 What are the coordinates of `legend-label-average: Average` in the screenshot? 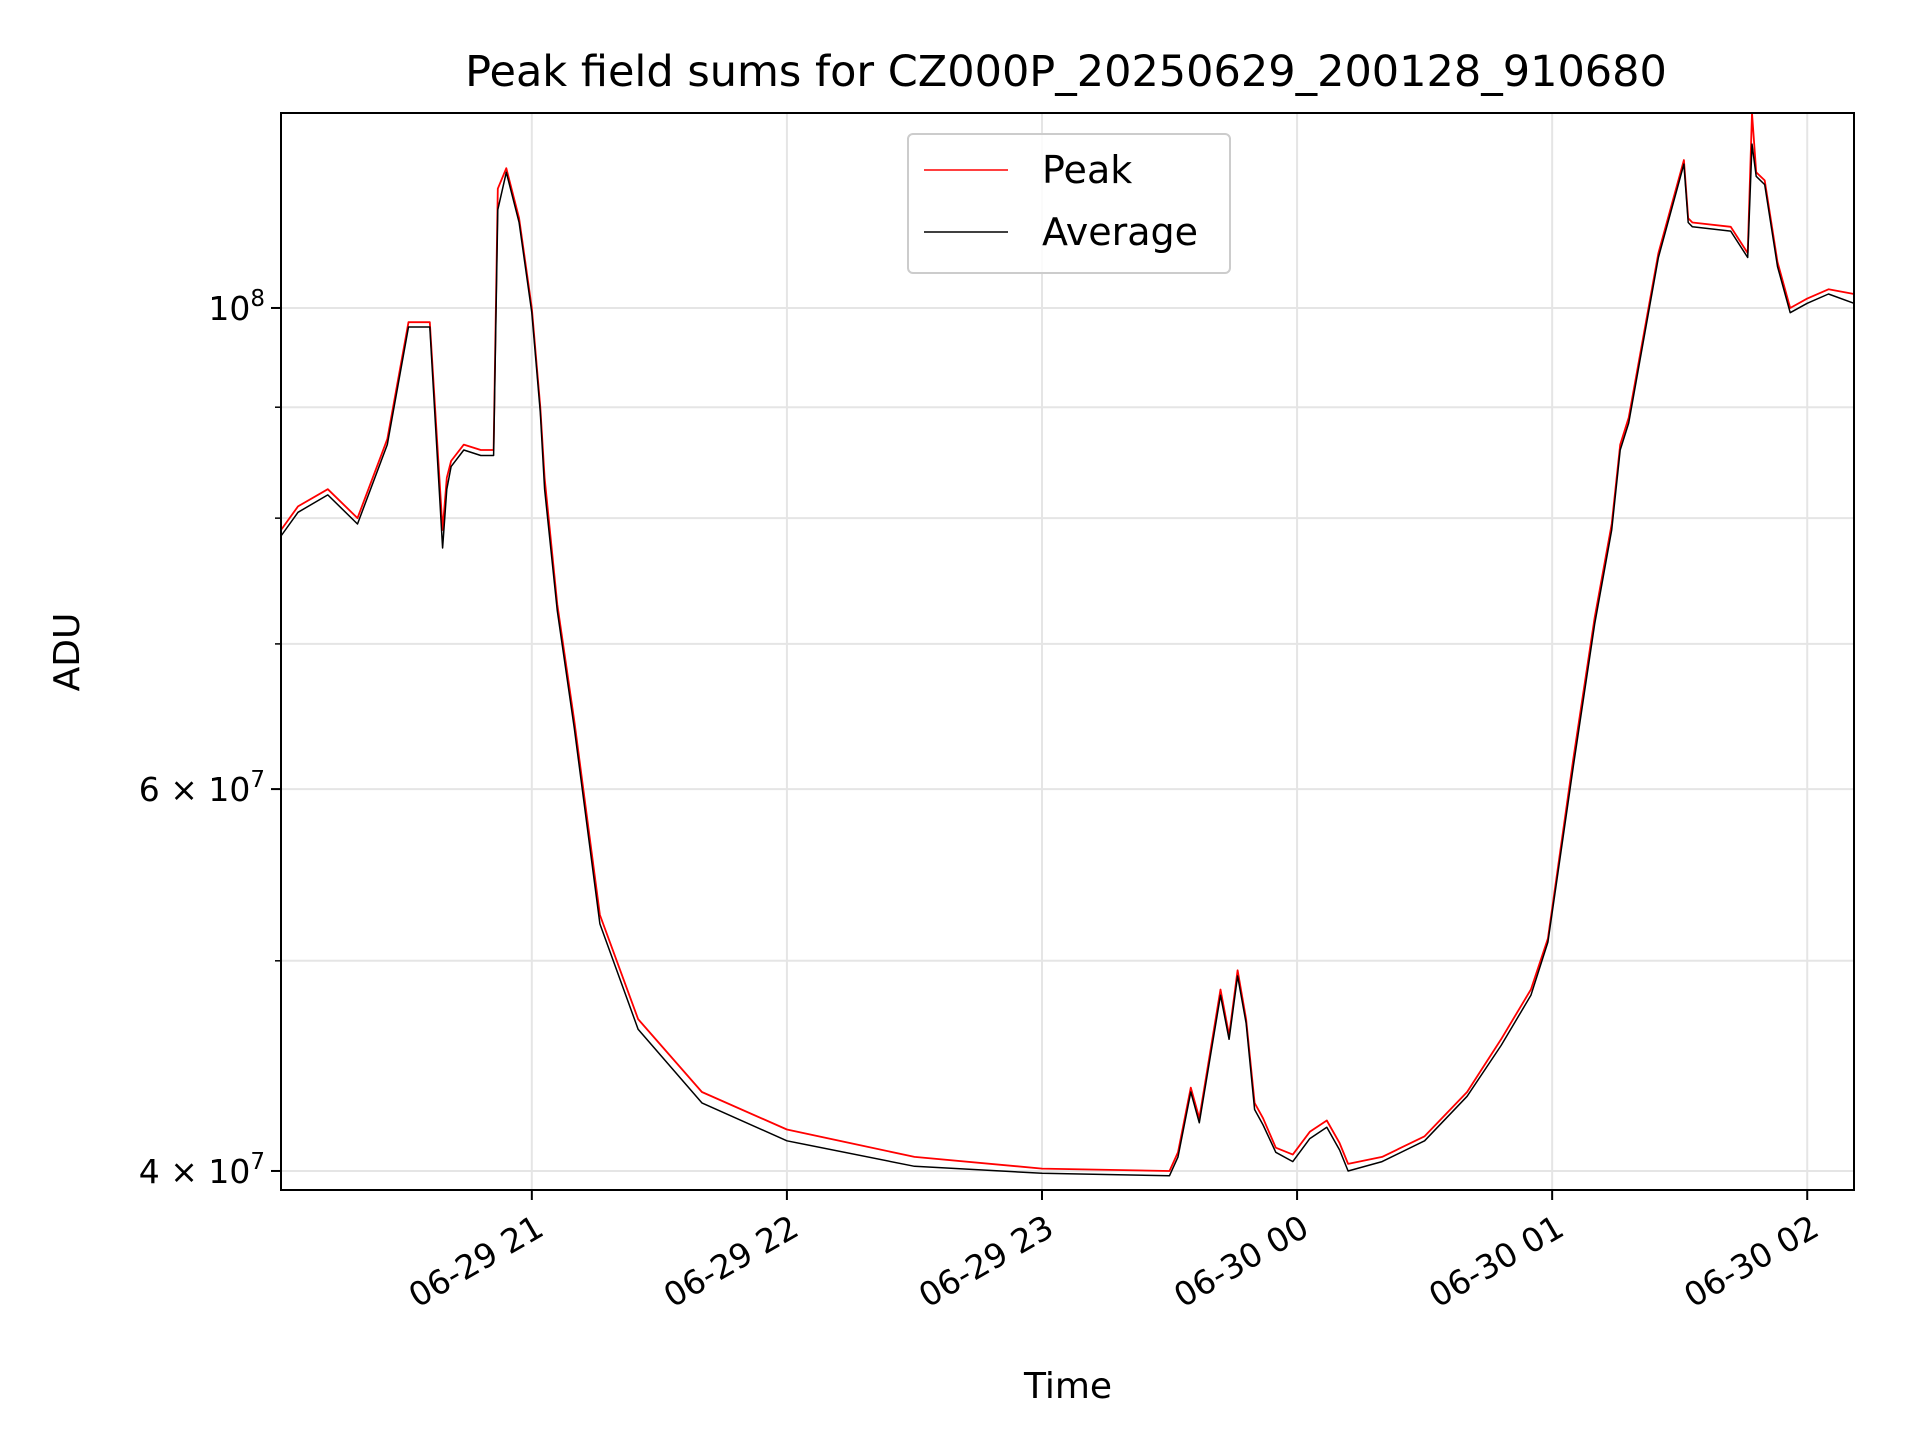 It's located at (1120, 232).